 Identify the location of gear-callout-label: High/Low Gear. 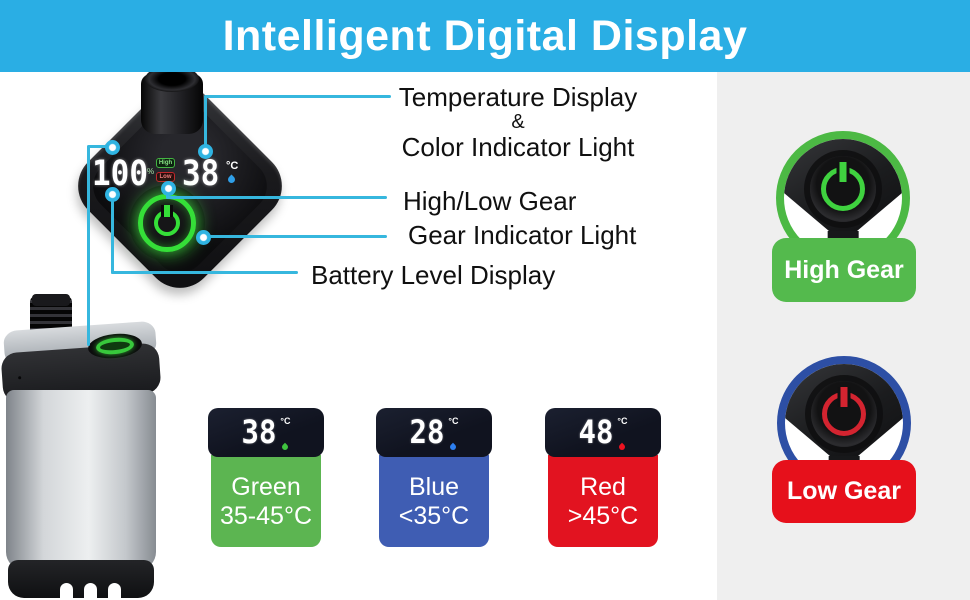
(490, 201).